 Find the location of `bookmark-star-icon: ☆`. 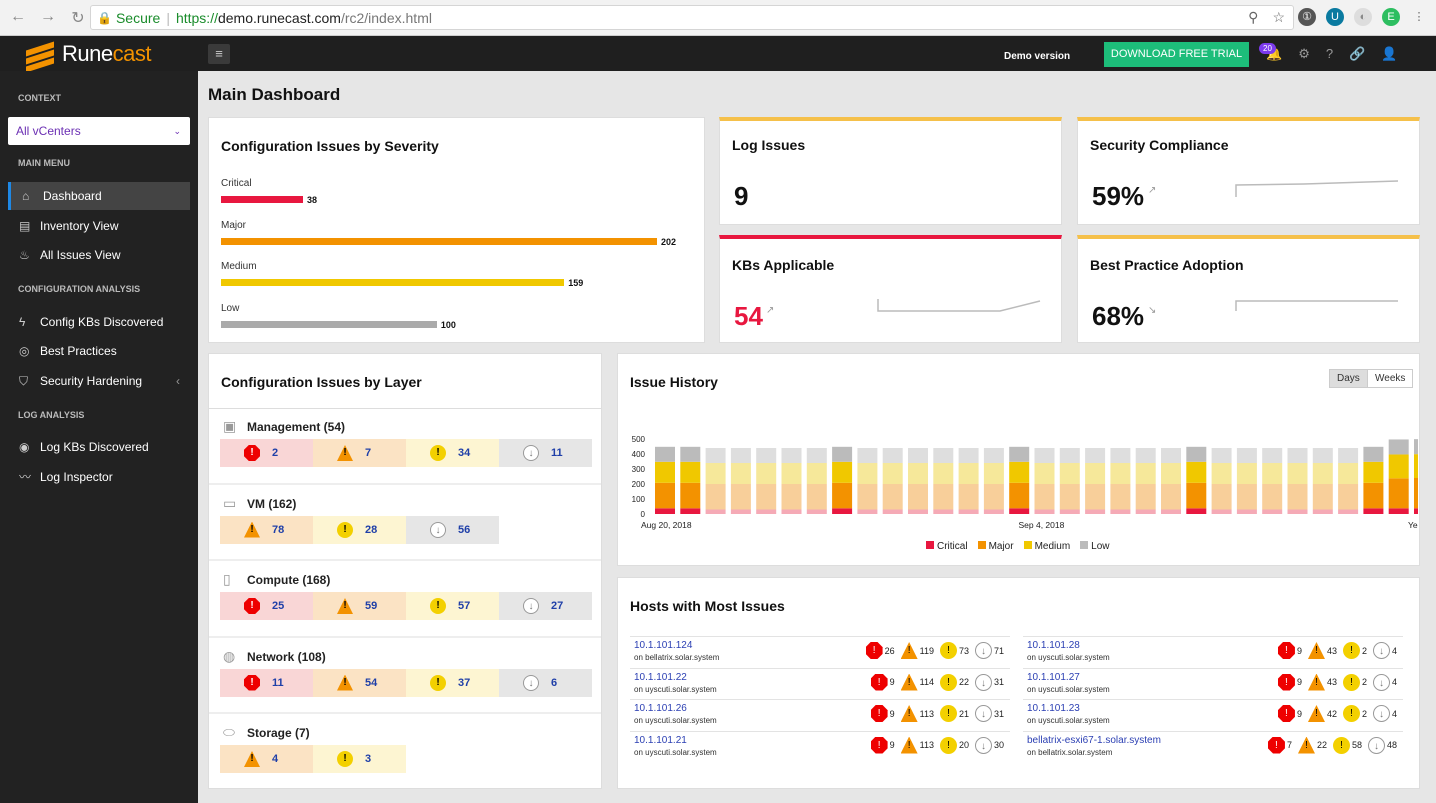

bookmark-star-icon: ☆ is located at coordinates (1278, 17).